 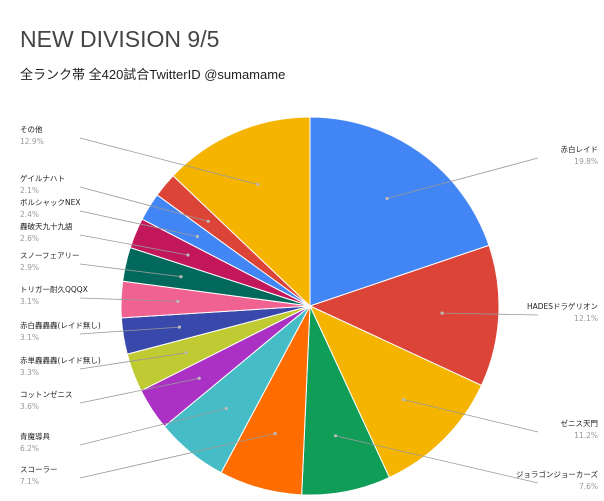 I want to click on slice-label: ジョラゴンジョーカーズ, so click(x=557, y=474).